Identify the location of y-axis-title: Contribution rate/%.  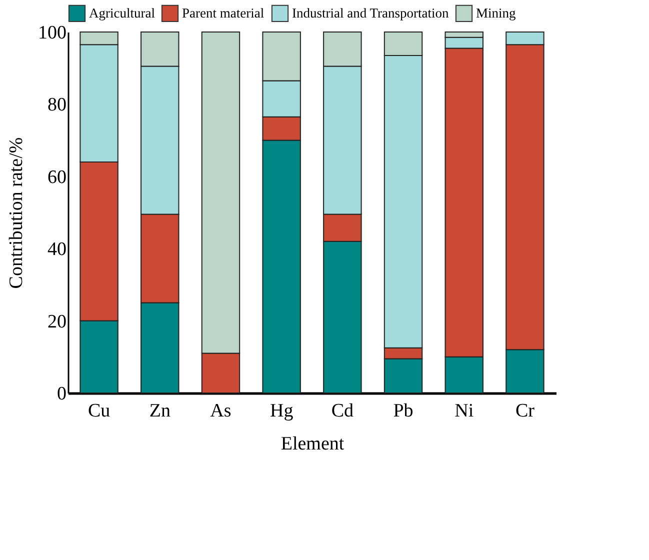
(16, 213).